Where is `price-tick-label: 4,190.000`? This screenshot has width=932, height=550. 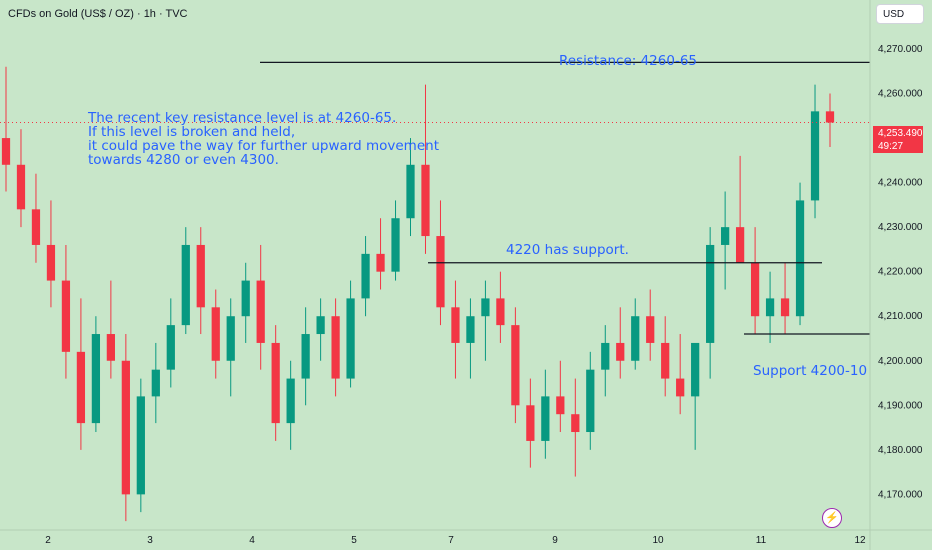 price-tick-label: 4,190.000 is located at coordinates (900, 405).